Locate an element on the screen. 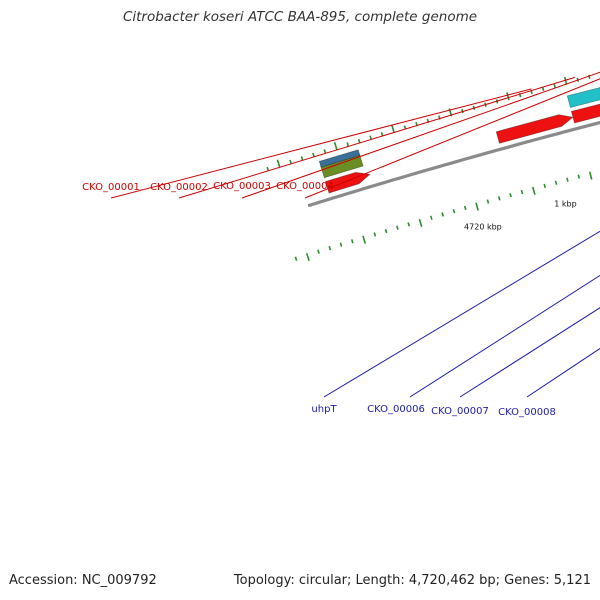 Image resolution: width=600 pixels, height=600 pixels. gene-features is located at coordinates (459, 140).